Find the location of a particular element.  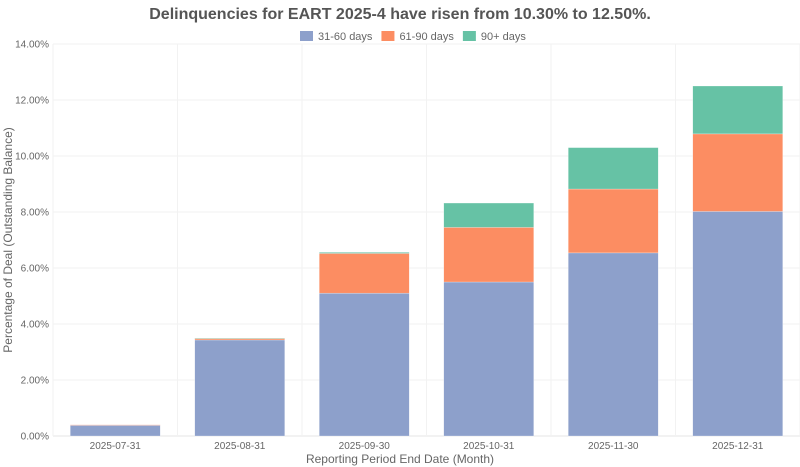

x-tick-label: 2025-07-31 is located at coordinates (116, 446).